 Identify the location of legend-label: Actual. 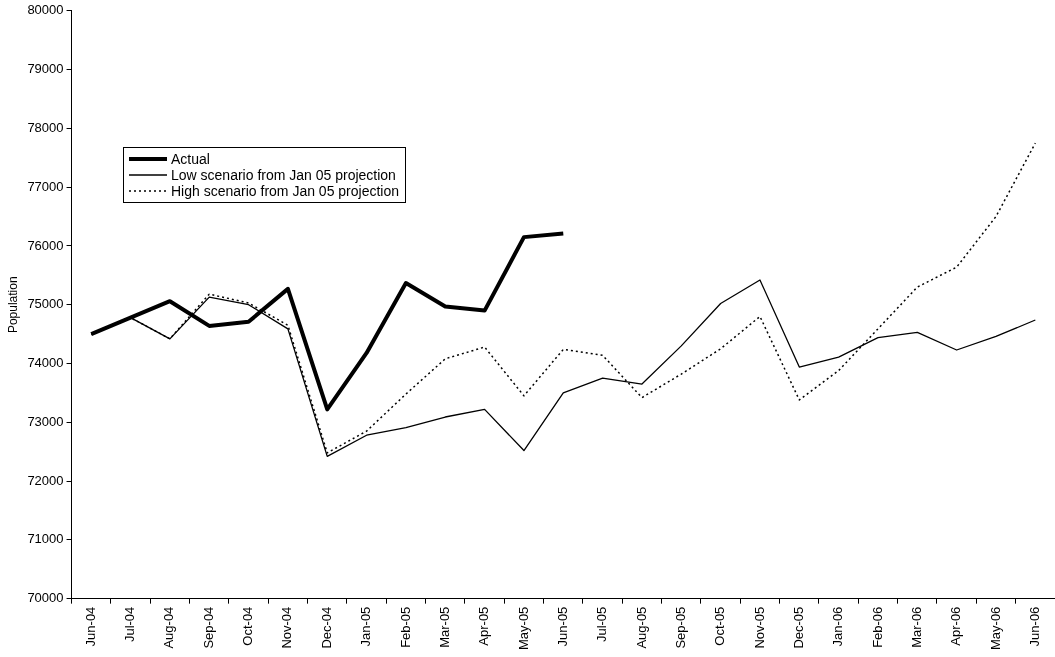
(190, 159).